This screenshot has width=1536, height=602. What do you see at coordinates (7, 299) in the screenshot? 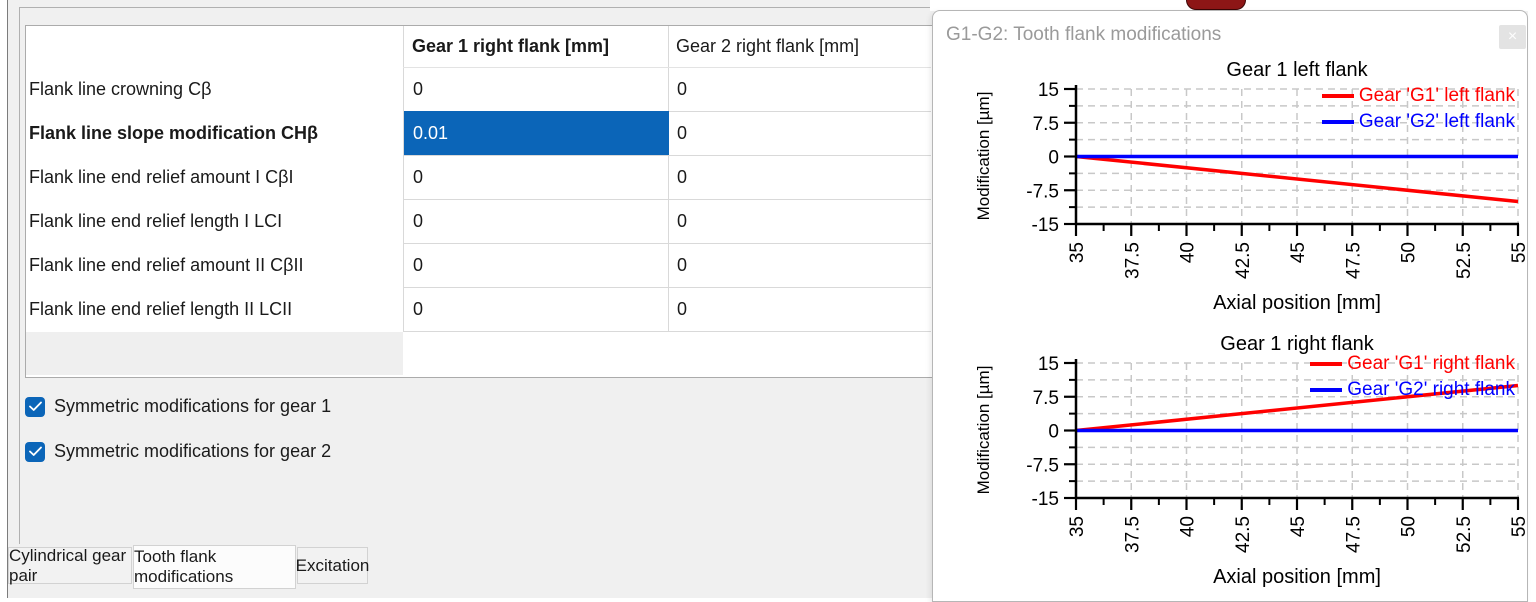
I see `pane-splitter` at bounding box center [7, 299].